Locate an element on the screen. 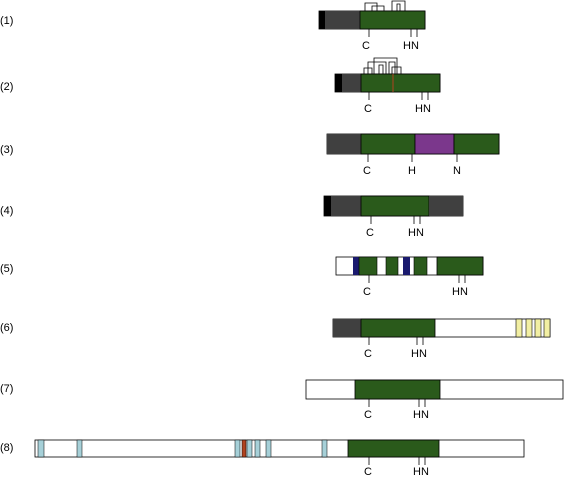 Image resolution: width=564 pixels, height=477 pixels. catalytic-segment-5b is located at coordinates (392, 266).